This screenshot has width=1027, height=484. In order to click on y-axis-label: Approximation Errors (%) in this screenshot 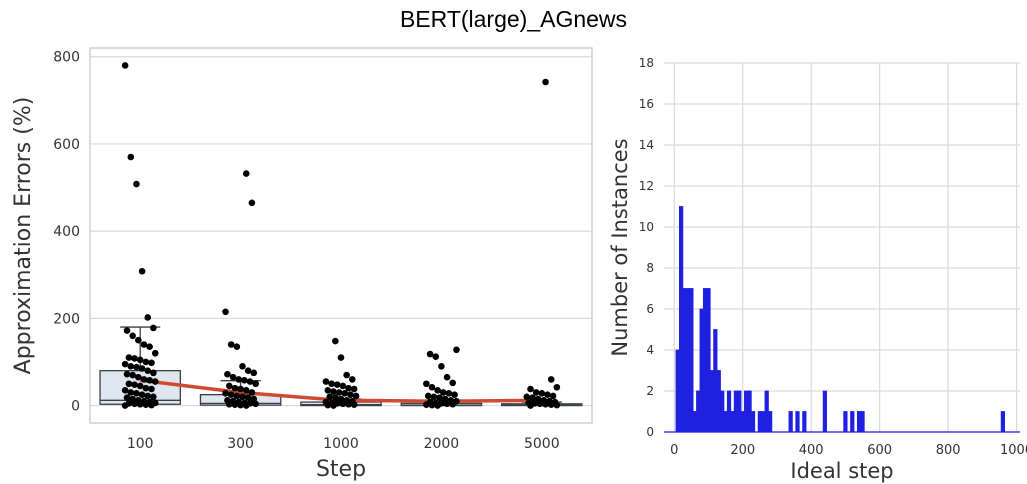, I will do `click(23, 236)`.